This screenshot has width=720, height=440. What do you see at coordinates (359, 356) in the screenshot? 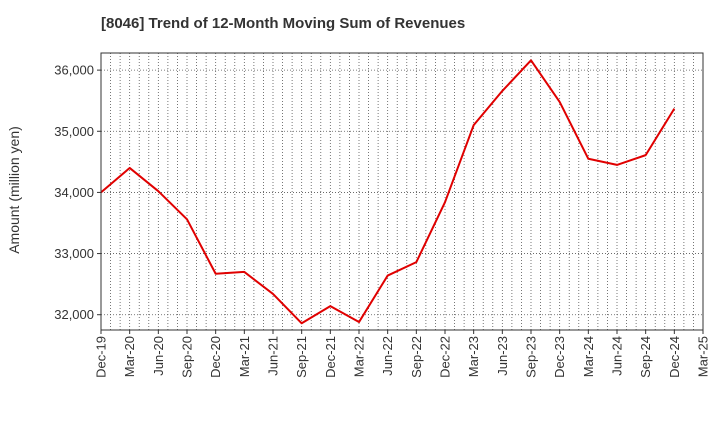
I see `x-tick-label: Mar-22` at bounding box center [359, 356].